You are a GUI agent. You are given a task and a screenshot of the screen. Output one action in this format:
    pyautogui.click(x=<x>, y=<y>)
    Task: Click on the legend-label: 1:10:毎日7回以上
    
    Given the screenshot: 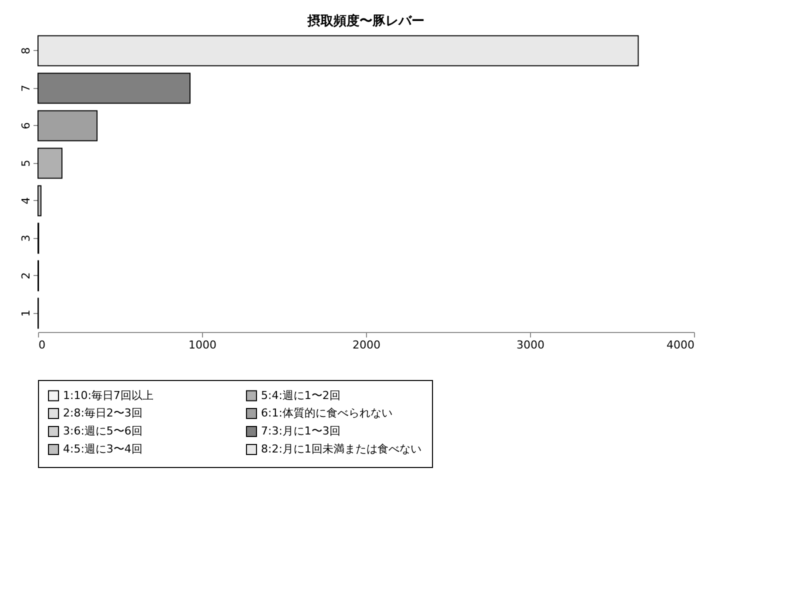 What is the action you would take?
    pyautogui.click(x=108, y=395)
    